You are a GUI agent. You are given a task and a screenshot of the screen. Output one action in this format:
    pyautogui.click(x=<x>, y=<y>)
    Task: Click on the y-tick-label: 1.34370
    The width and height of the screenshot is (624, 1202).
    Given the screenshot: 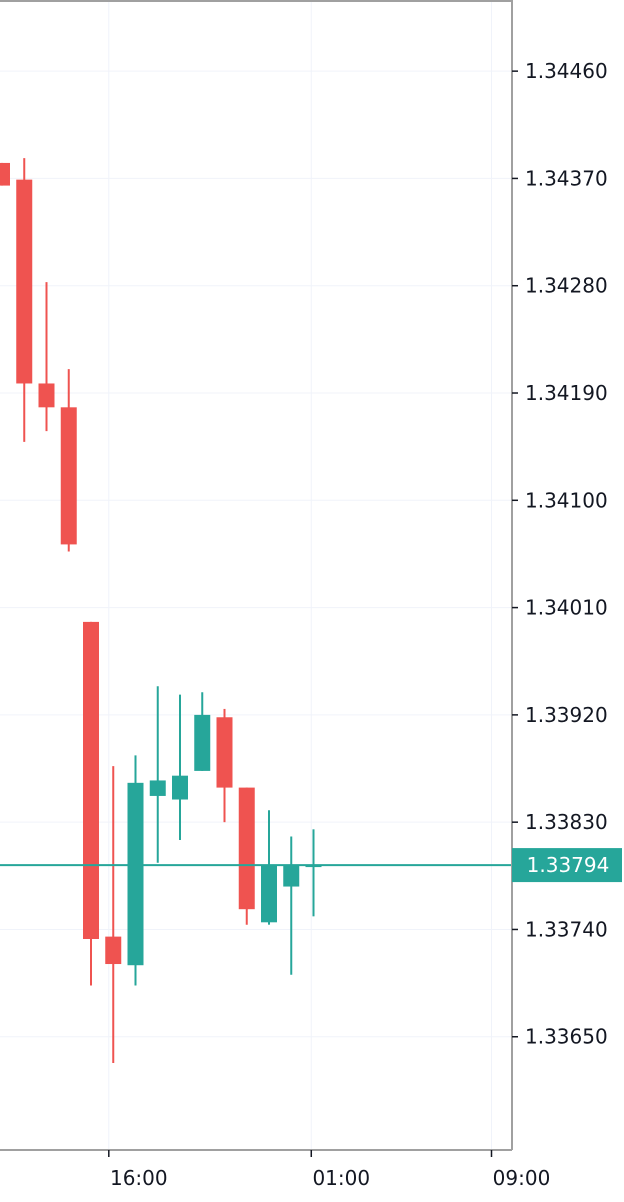 What is the action you would take?
    pyautogui.click(x=566, y=178)
    